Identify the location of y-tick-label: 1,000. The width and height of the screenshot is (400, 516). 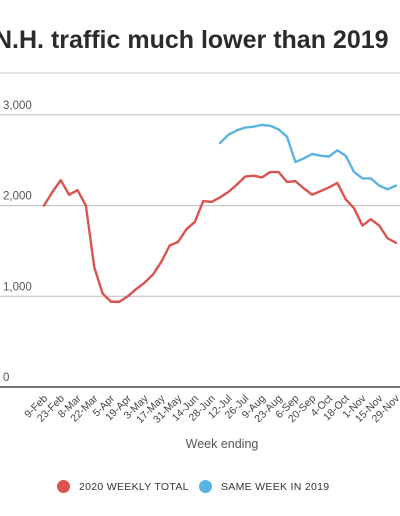
(17, 287).